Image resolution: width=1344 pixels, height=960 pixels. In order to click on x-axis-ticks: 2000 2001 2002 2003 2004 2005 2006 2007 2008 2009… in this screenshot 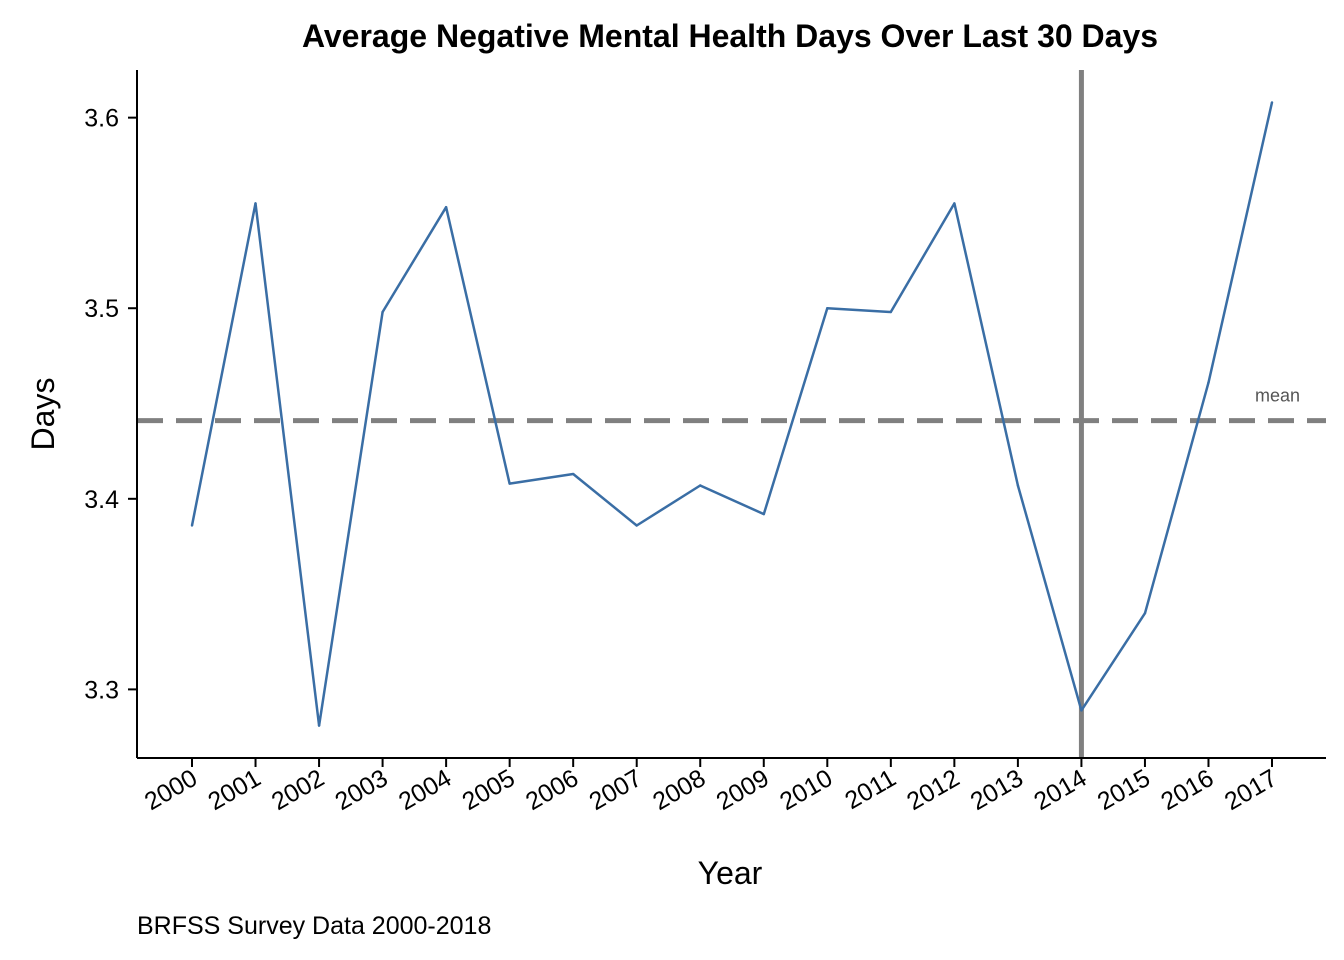, I will do `click(711, 787)`.